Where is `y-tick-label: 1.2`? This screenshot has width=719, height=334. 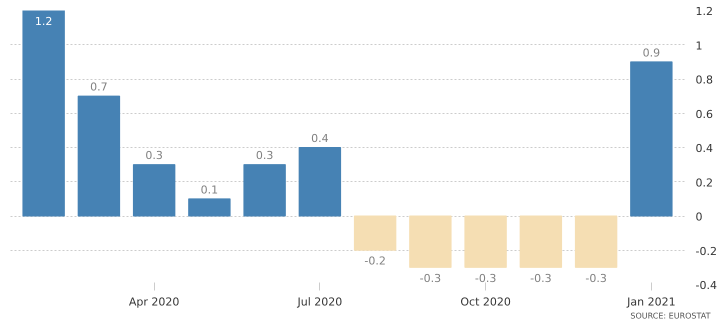 y-tick-label: 1.2 is located at coordinates (704, 11).